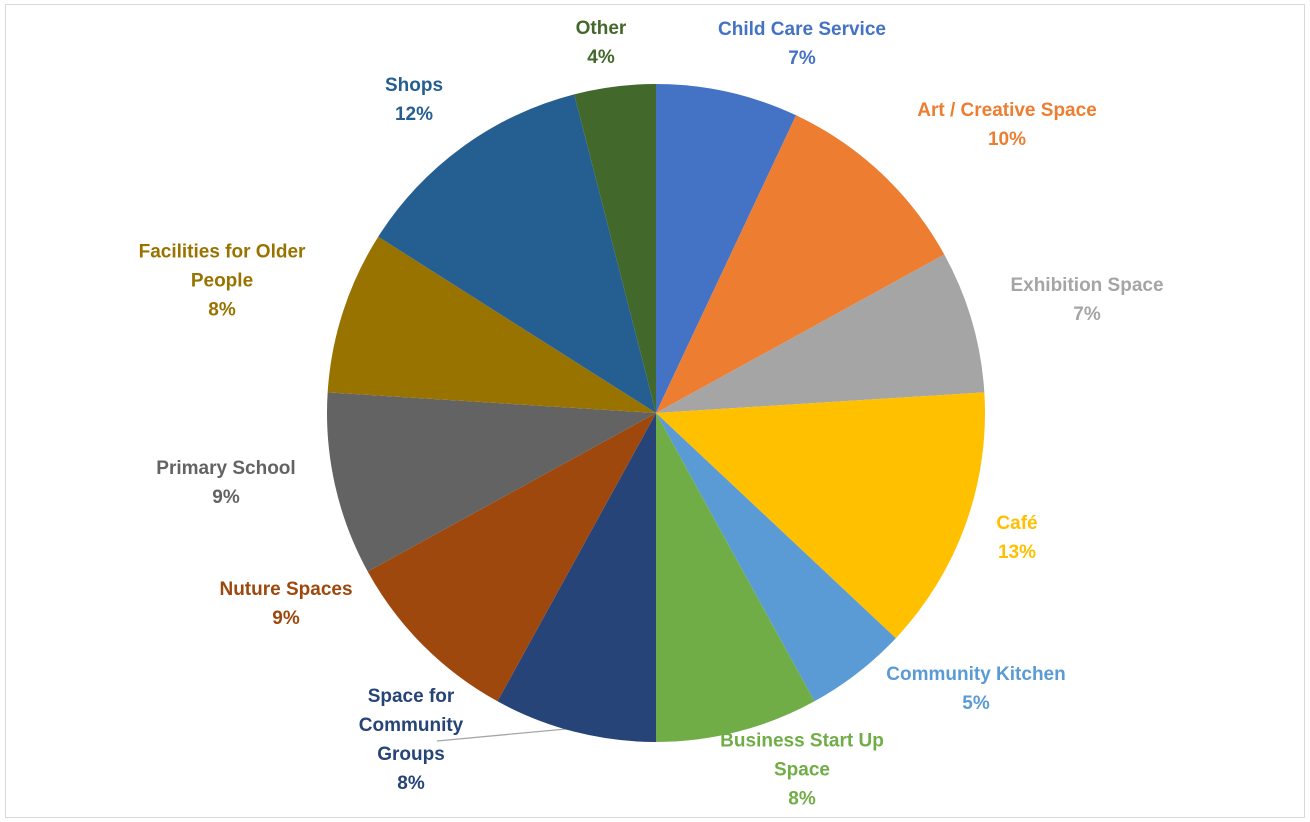 This screenshot has height=822, width=1310. Describe the element at coordinates (414, 114) in the screenshot. I see `data-label-value: 12%` at that location.